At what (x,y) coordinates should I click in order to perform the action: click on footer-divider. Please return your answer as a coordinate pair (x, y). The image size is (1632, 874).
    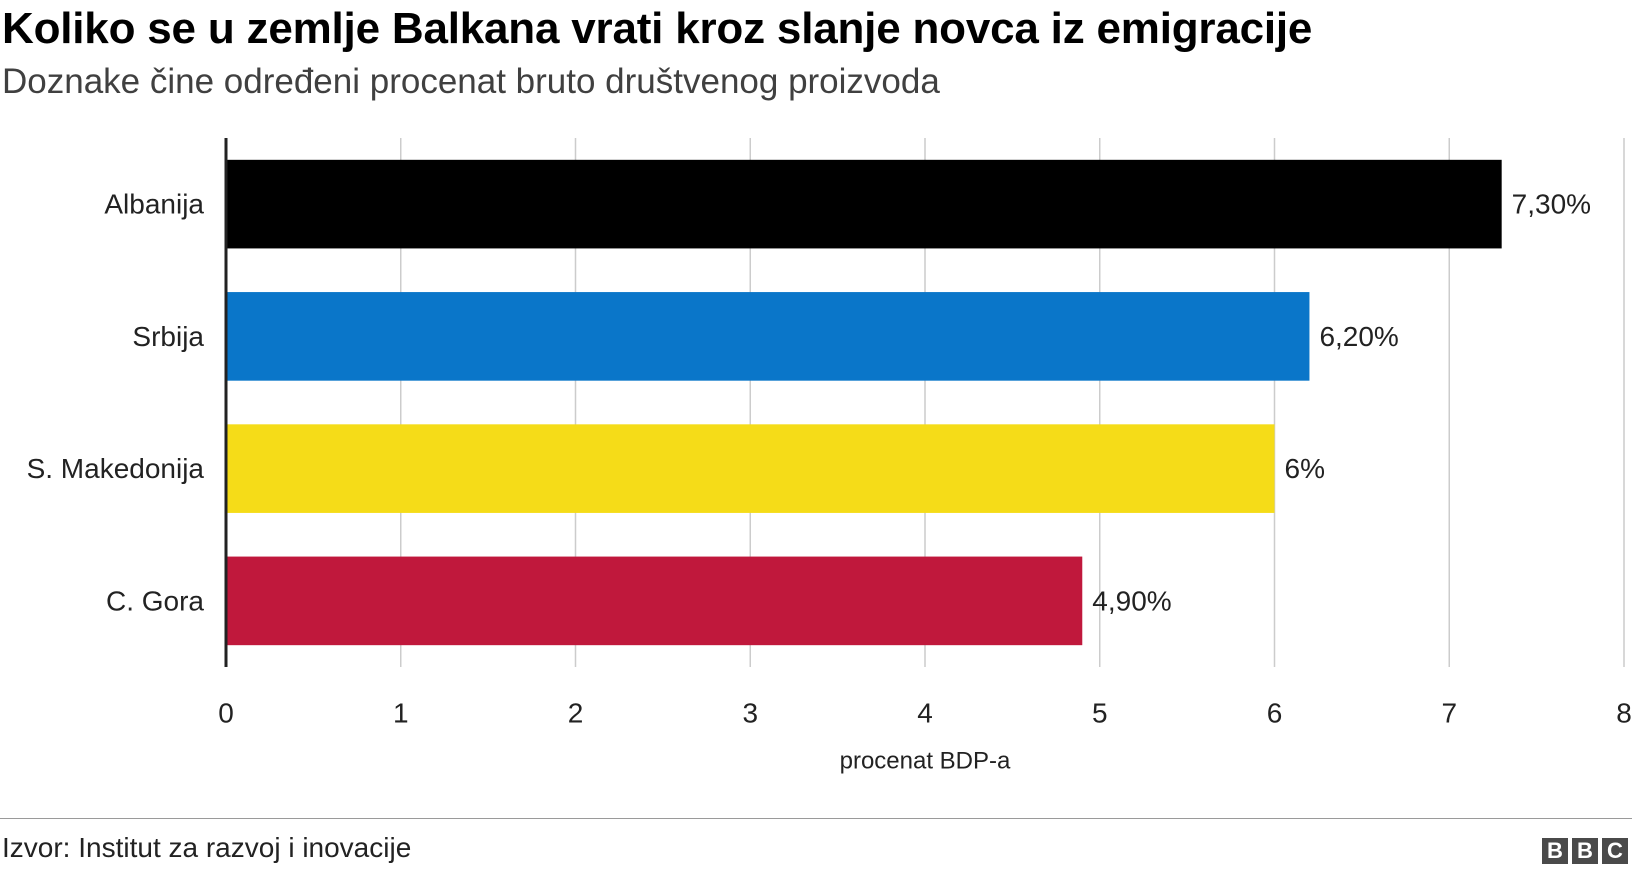
    Looking at the image, I should click on (816, 818).